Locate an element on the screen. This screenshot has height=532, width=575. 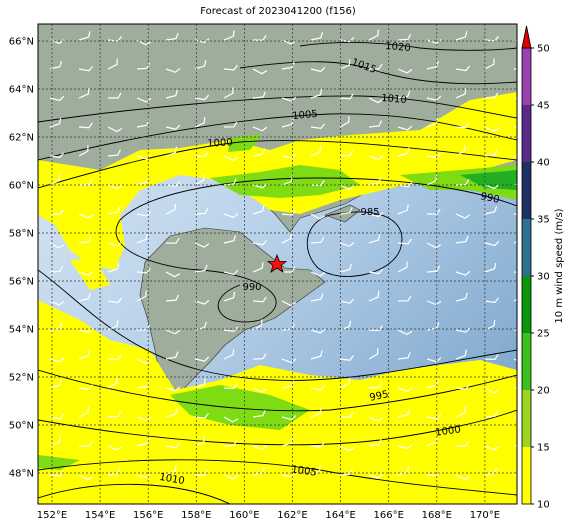
lon-label: 154°E is located at coordinates (100, 515).